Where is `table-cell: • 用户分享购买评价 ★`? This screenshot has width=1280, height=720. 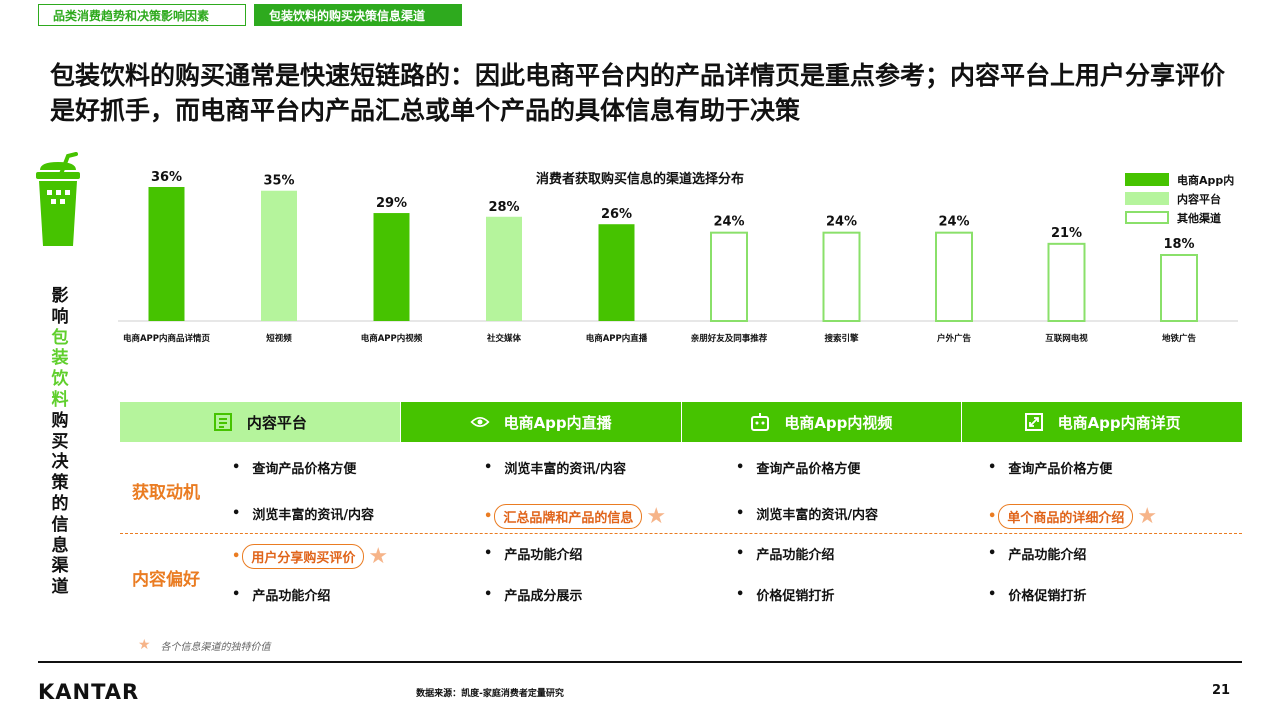 table-cell: • 用户分享购买评价 ★ is located at coordinates (310, 556).